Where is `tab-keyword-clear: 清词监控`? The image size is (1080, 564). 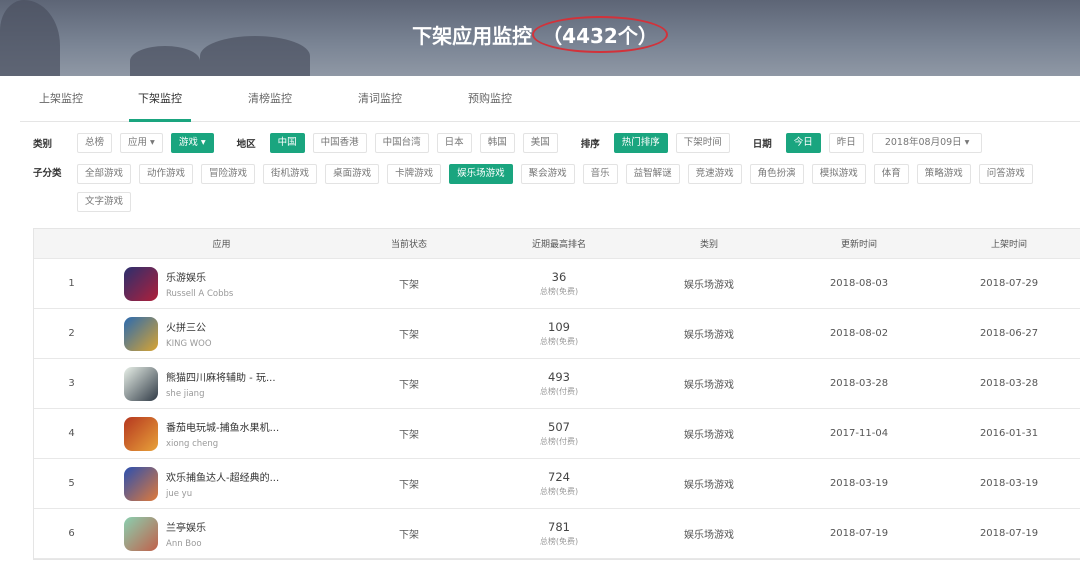 tab-keyword-clear: 清词监控 is located at coordinates (380, 98).